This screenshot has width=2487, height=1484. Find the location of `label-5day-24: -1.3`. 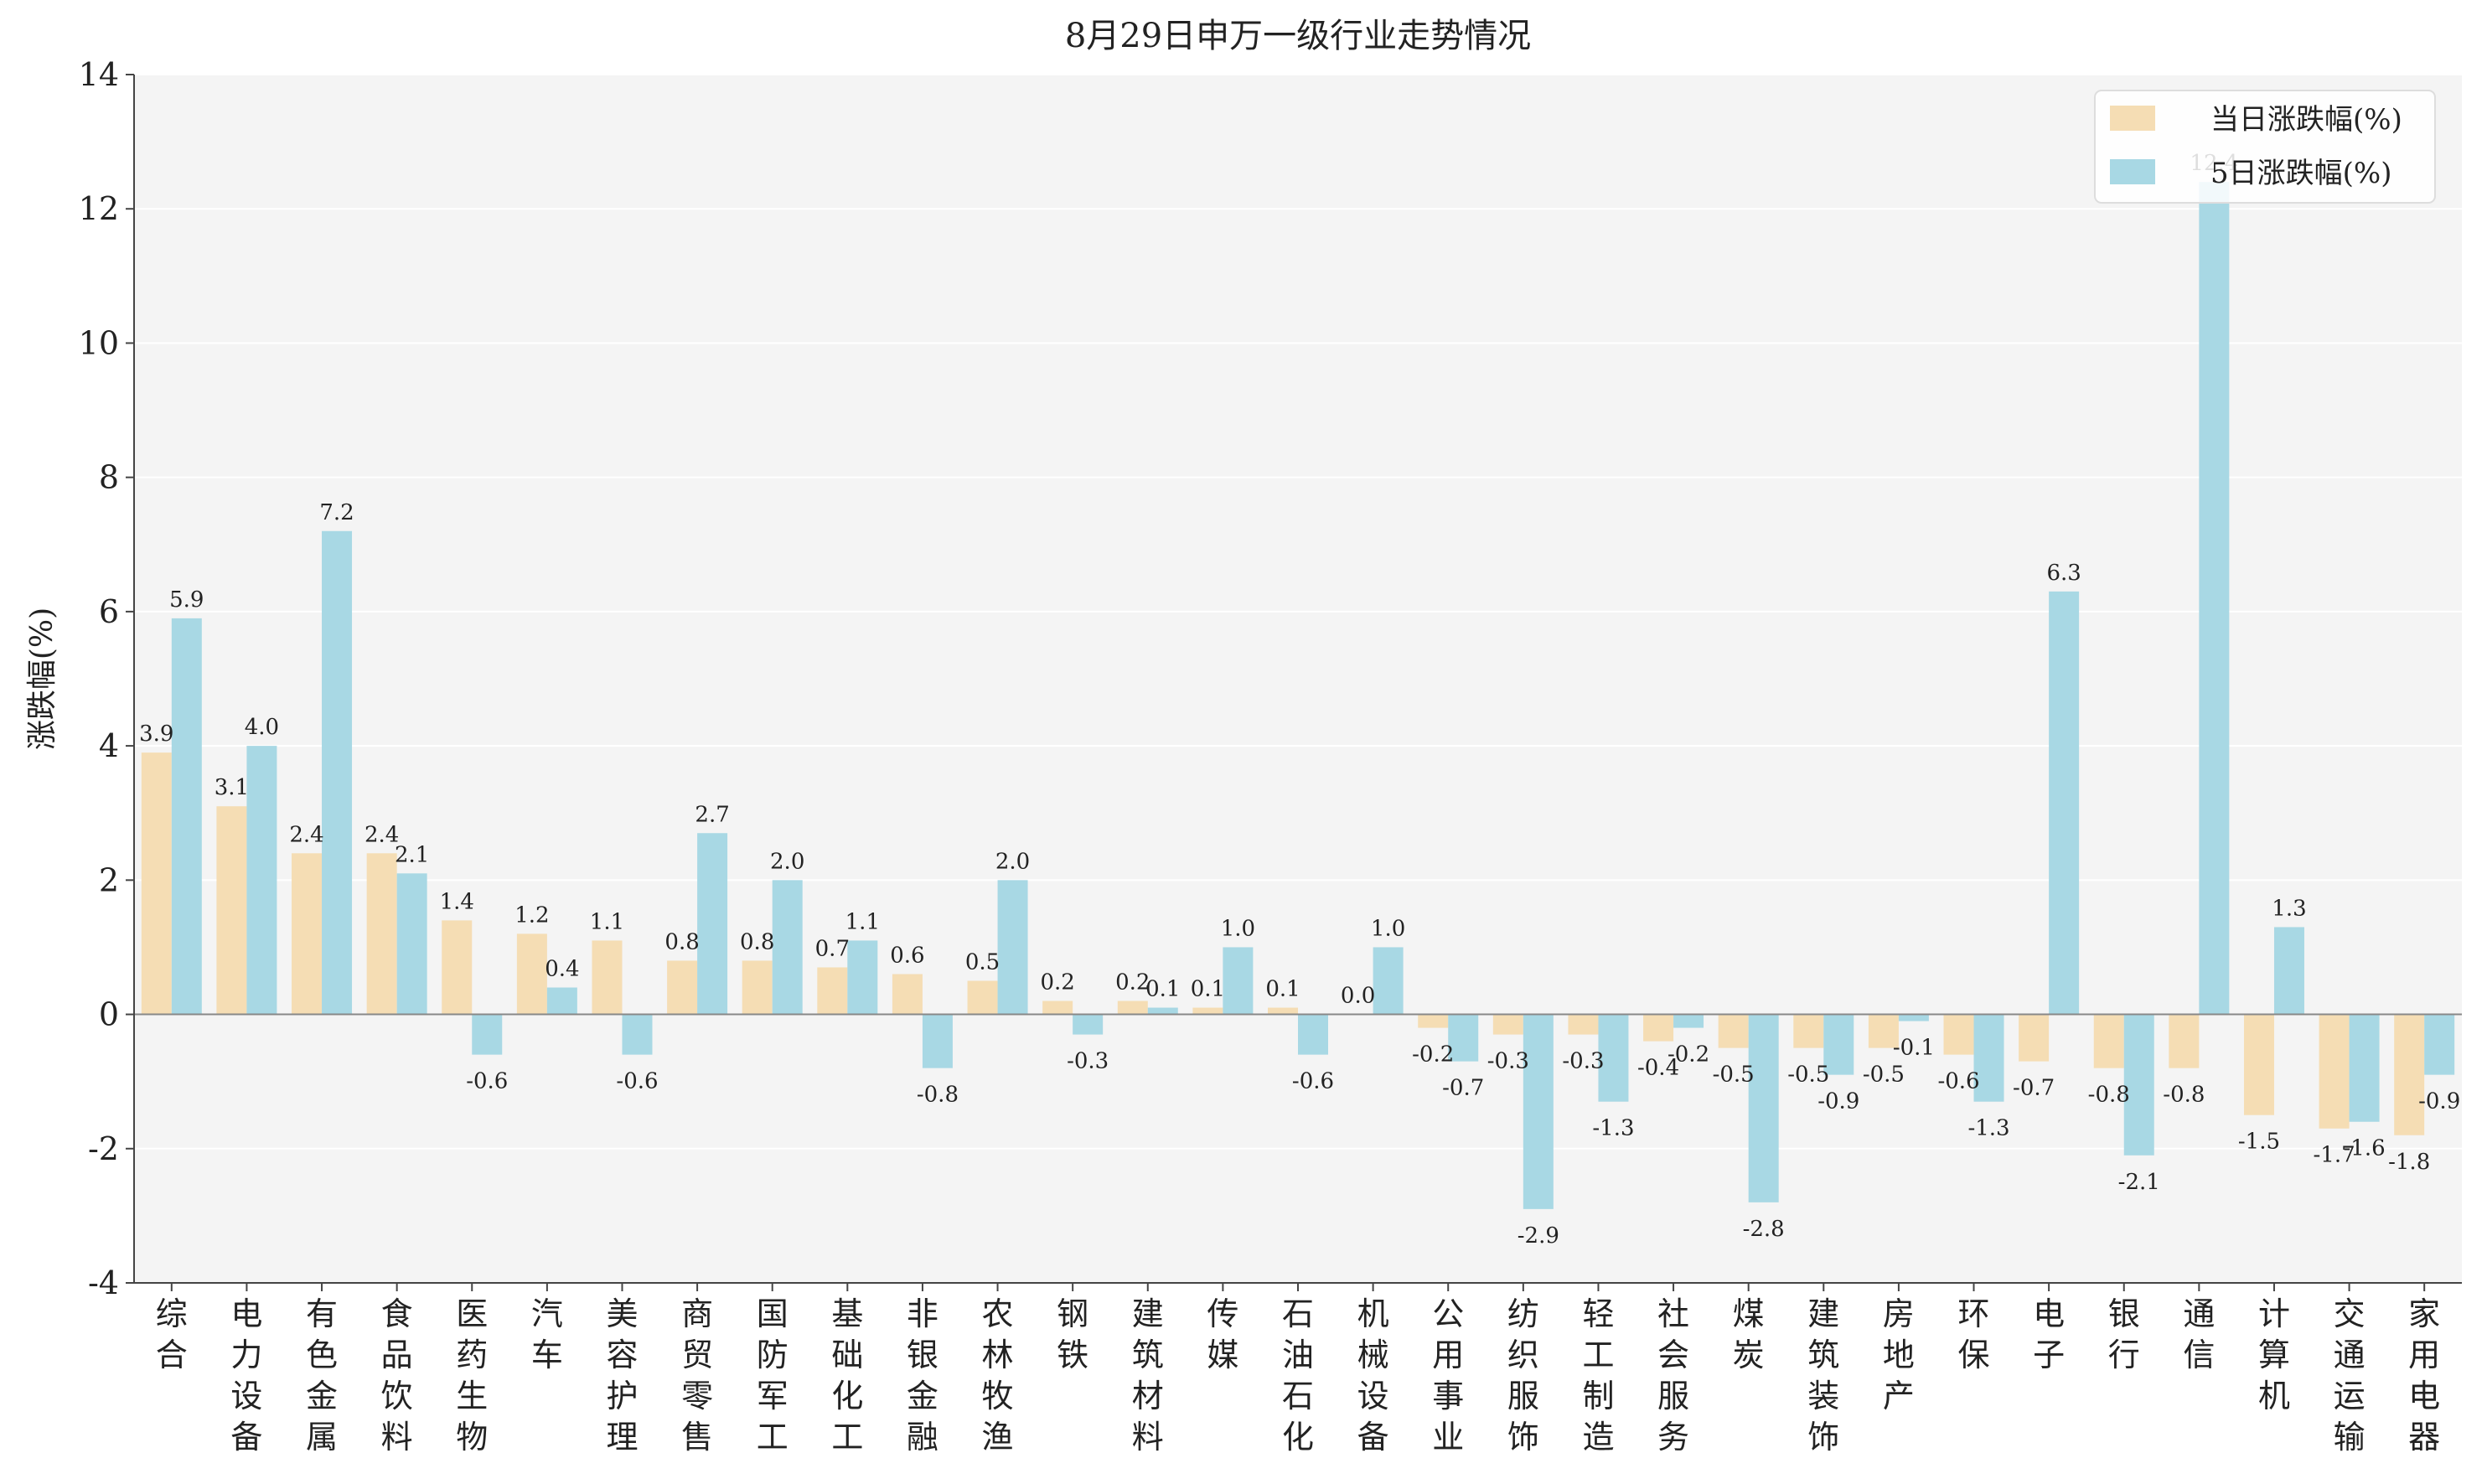

label-5day-24: -1.3 is located at coordinates (1988, 1129).